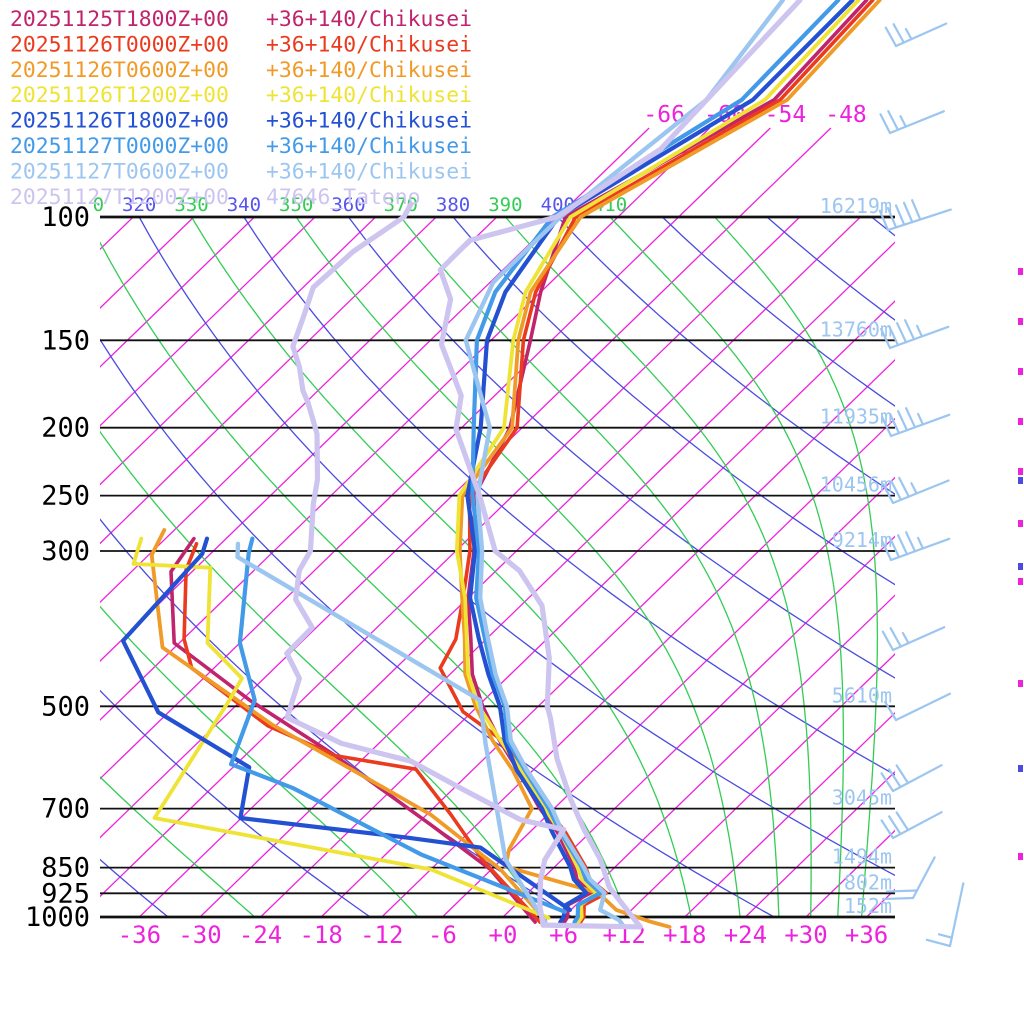 The width and height of the screenshot is (1024, 1024). What do you see at coordinates (868, 882) in the screenshot?
I see `height-label: 802m` at bounding box center [868, 882].